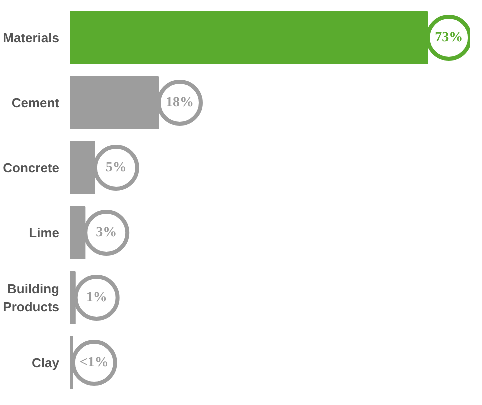  Describe the element at coordinates (31, 38) in the screenshot. I see `y-tick-label: Materials` at that location.